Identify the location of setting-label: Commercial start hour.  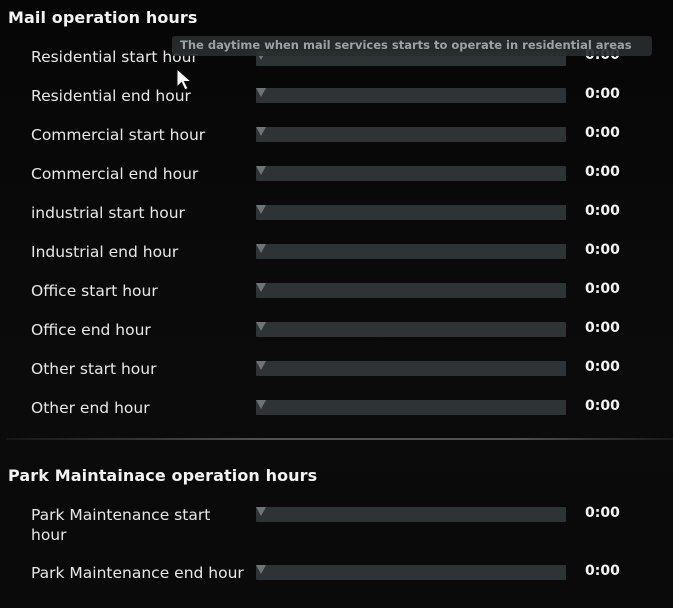
(118, 135).